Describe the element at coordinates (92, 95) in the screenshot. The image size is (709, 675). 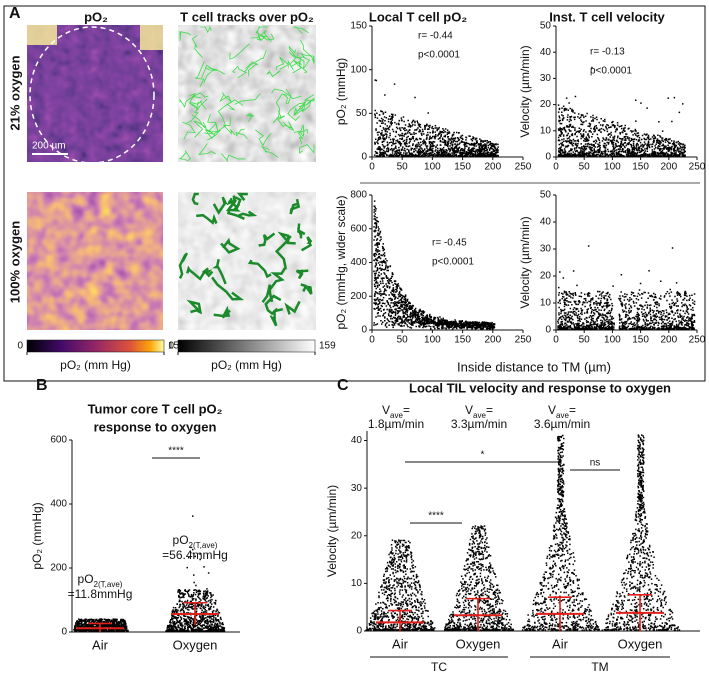
I see `tumor-outline` at that location.